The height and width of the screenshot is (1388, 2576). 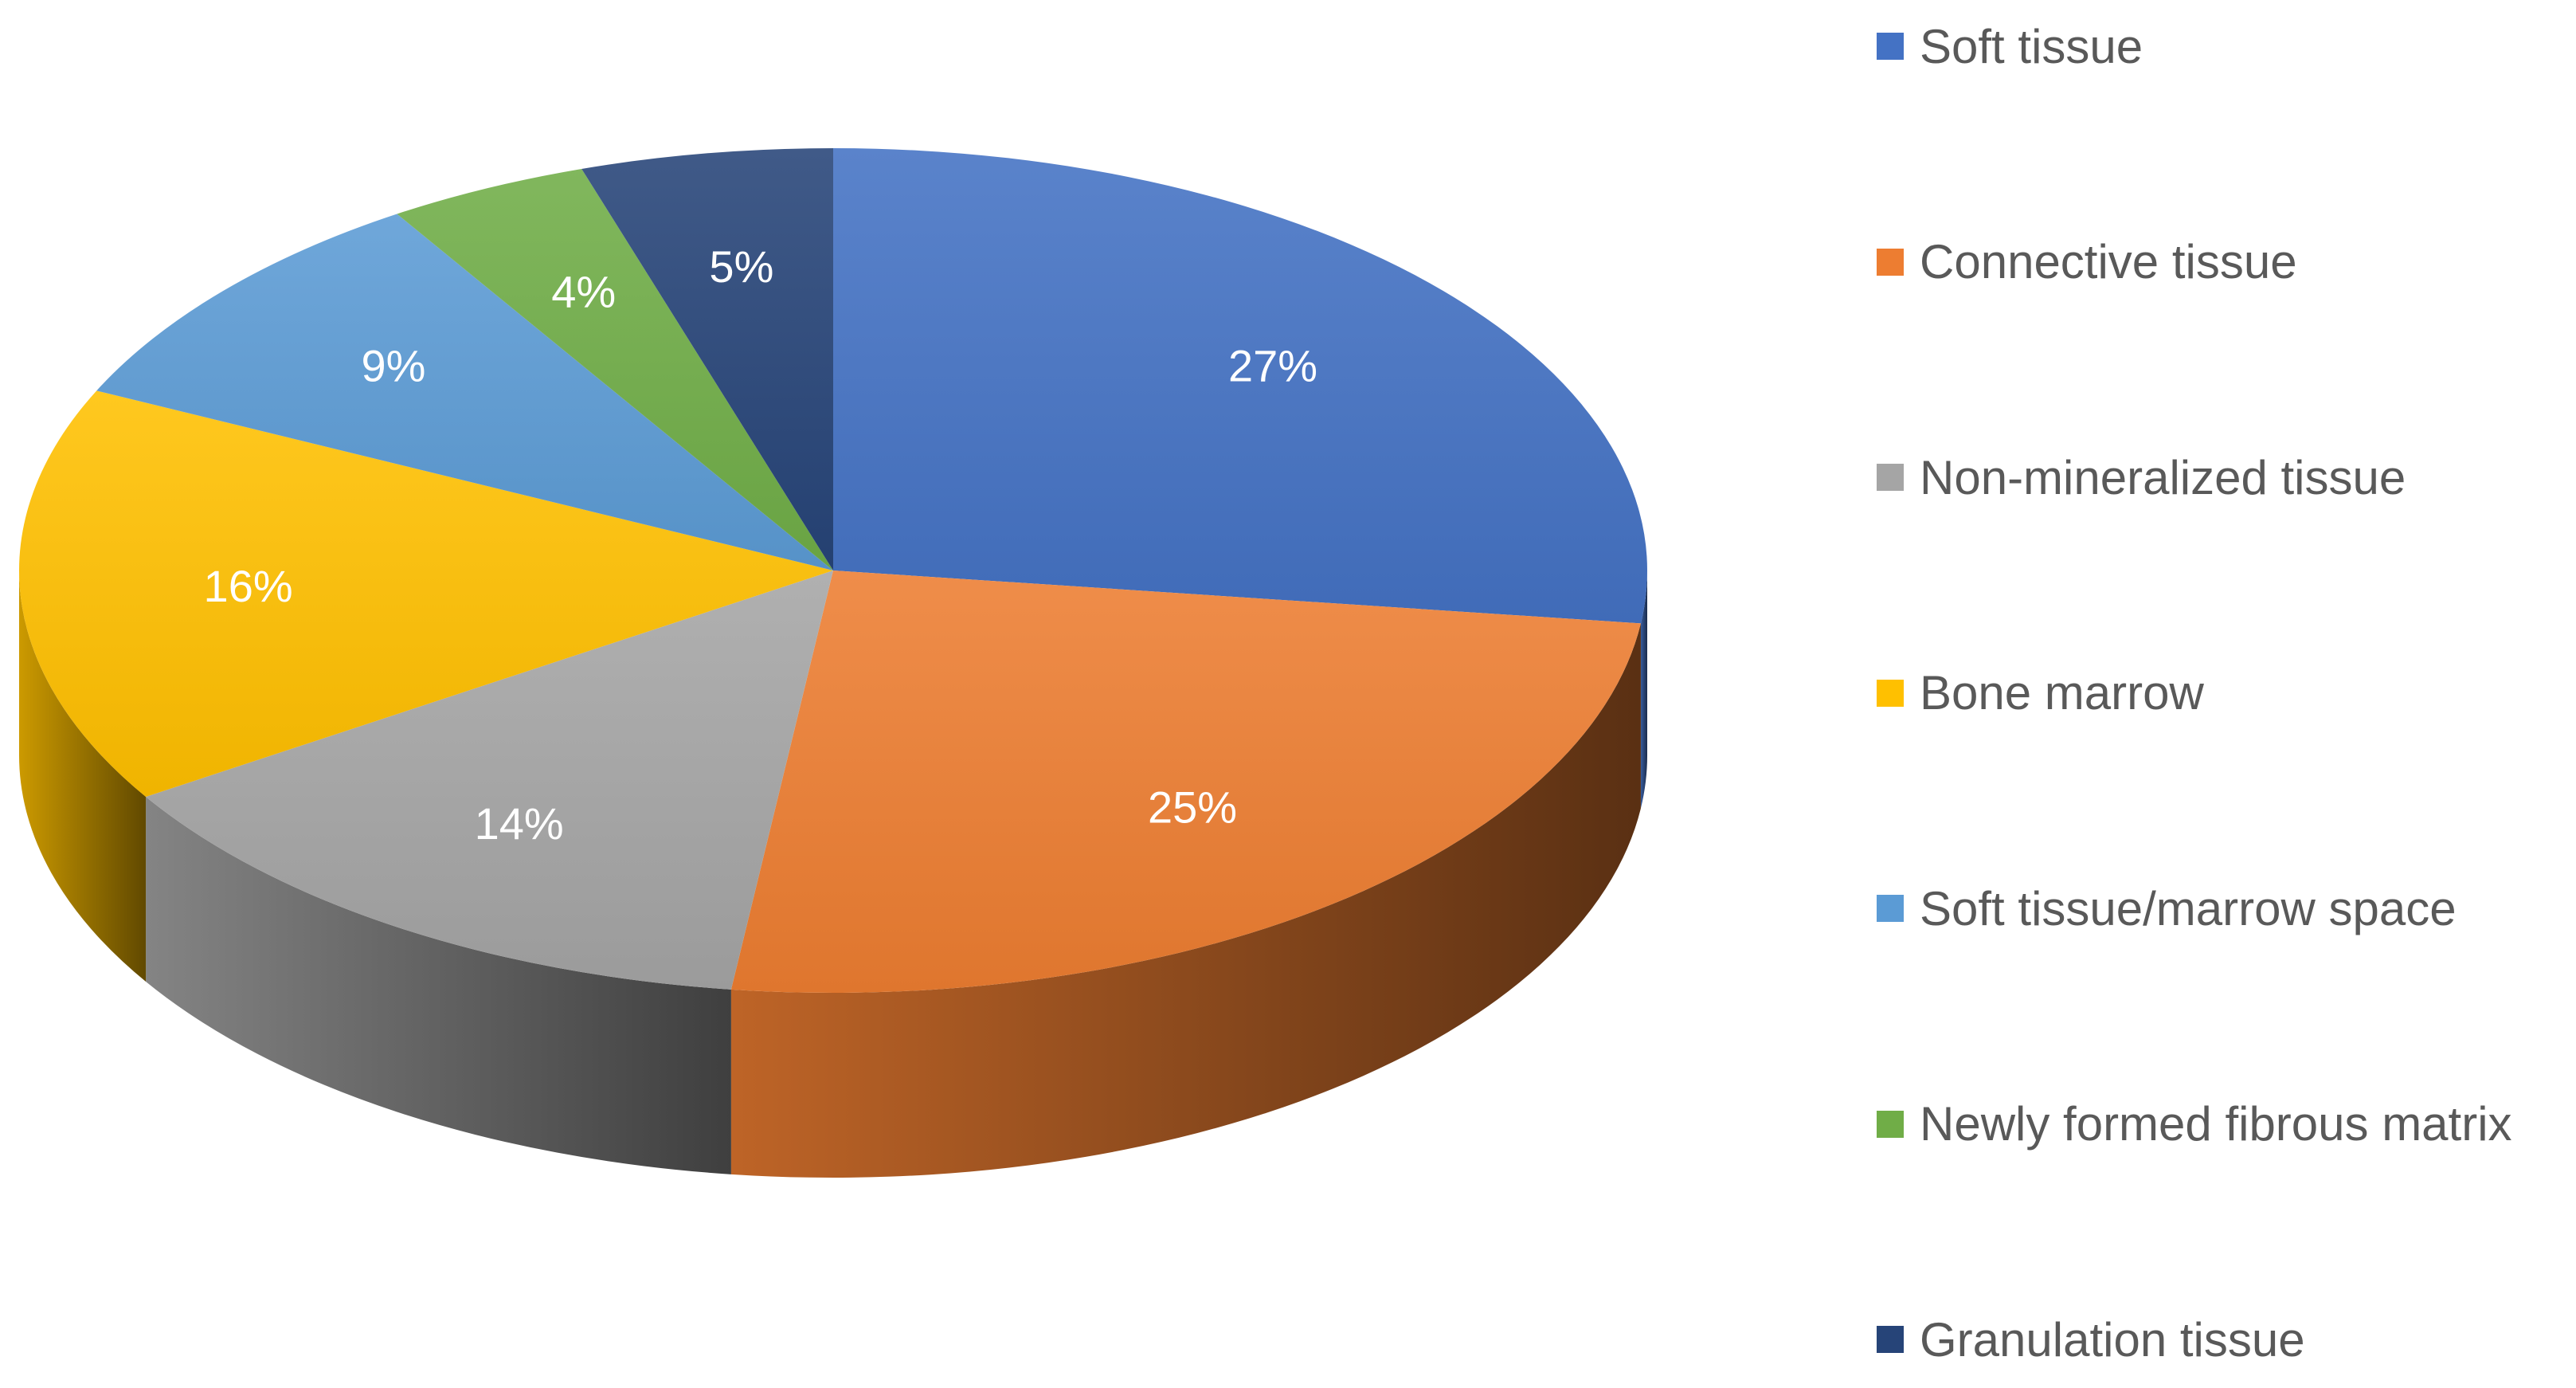 I want to click on pie-slice-soft-tissue-marrow-space, so click(x=465, y=392).